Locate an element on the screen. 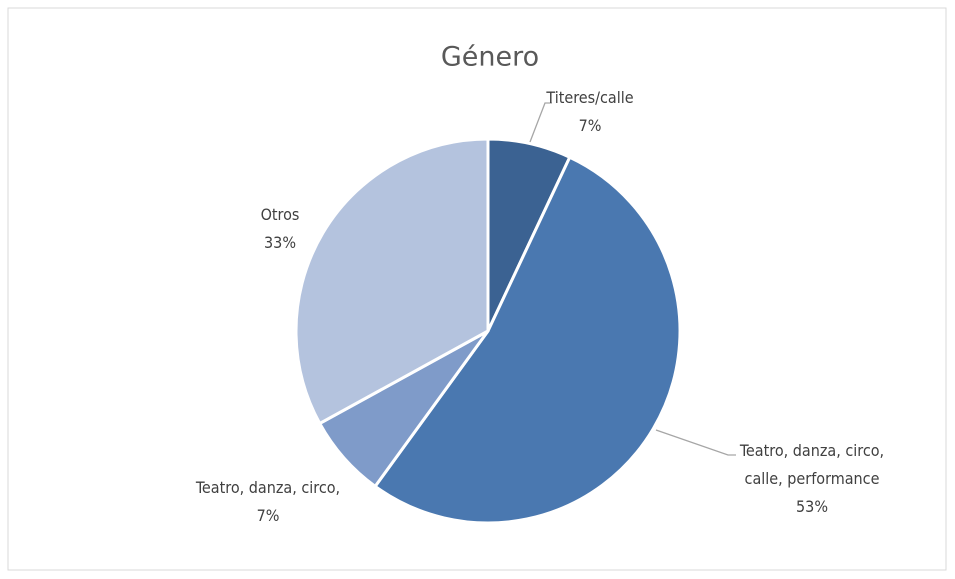 The height and width of the screenshot is (579, 955). data-label-value: 53% is located at coordinates (812, 506).